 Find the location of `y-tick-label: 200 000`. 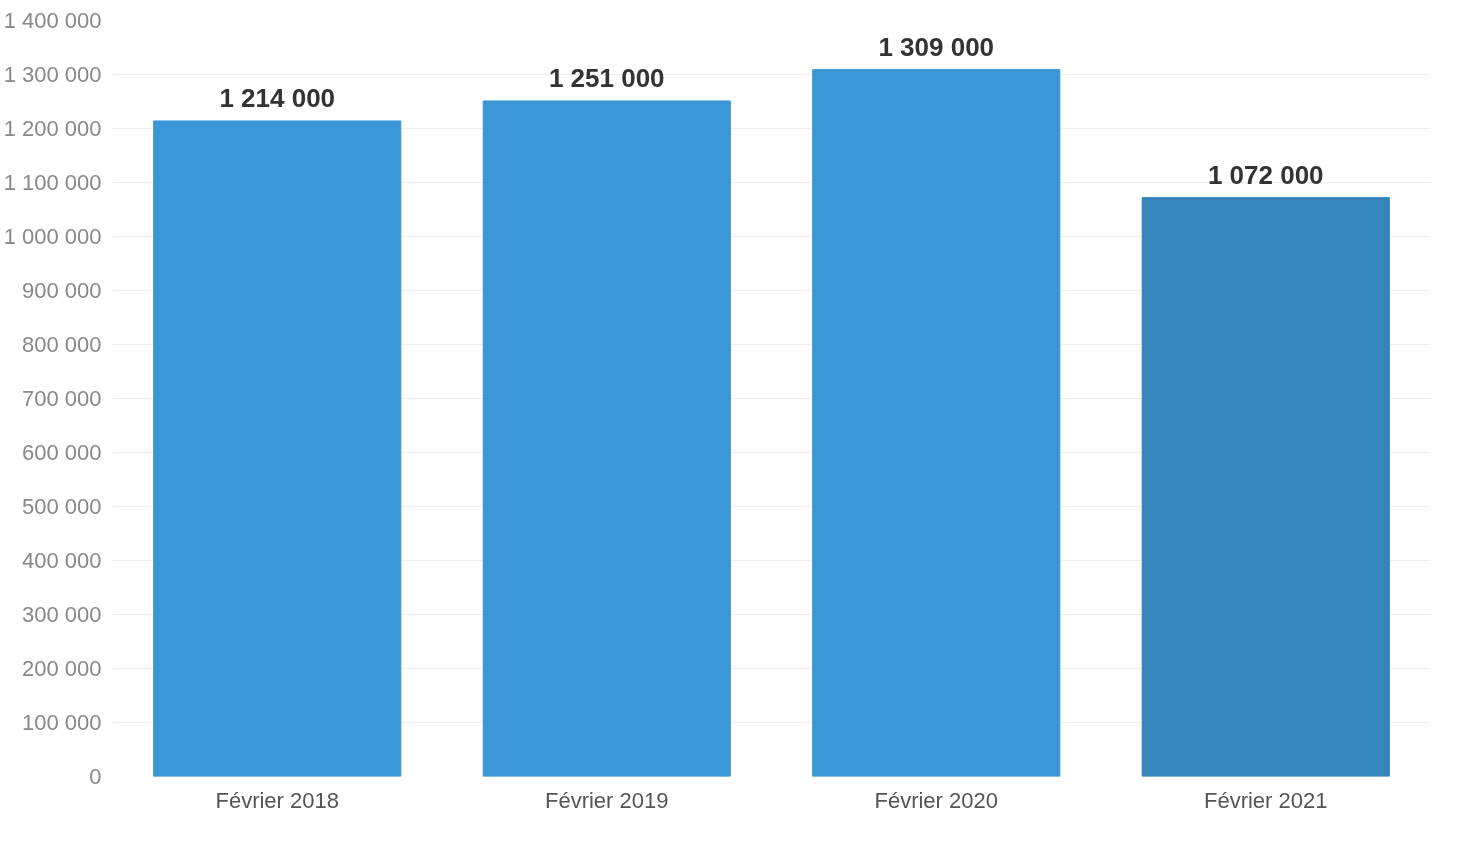

y-tick-label: 200 000 is located at coordinates (61, 668).